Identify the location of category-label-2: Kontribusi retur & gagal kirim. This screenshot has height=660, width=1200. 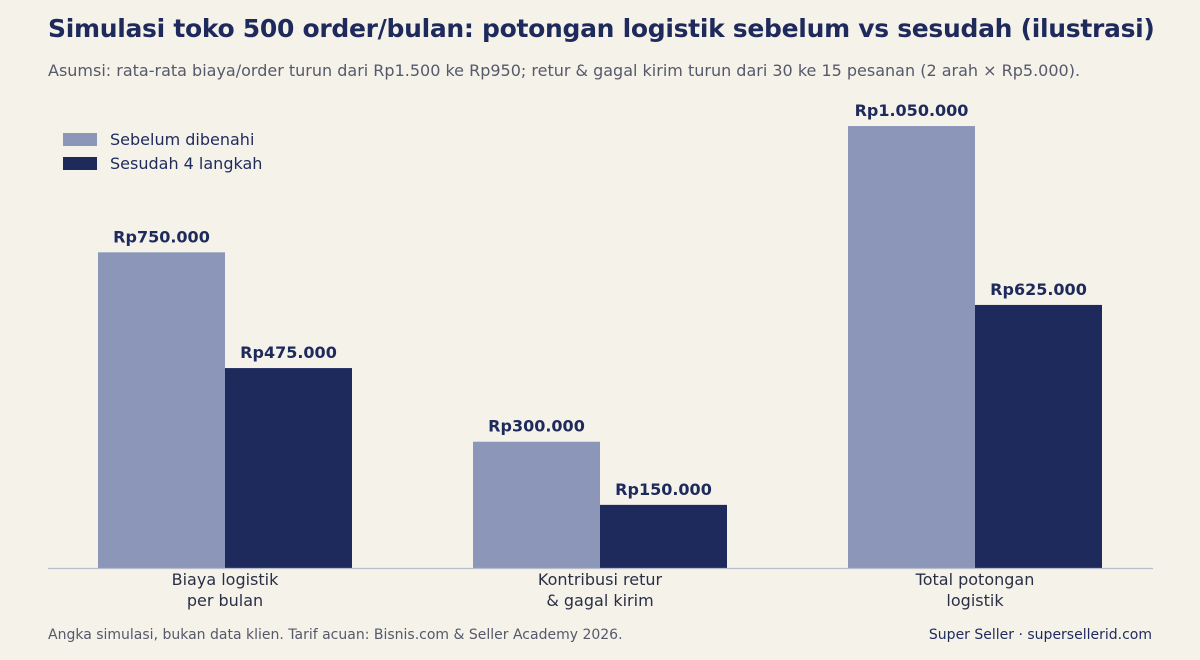
(600, 590).